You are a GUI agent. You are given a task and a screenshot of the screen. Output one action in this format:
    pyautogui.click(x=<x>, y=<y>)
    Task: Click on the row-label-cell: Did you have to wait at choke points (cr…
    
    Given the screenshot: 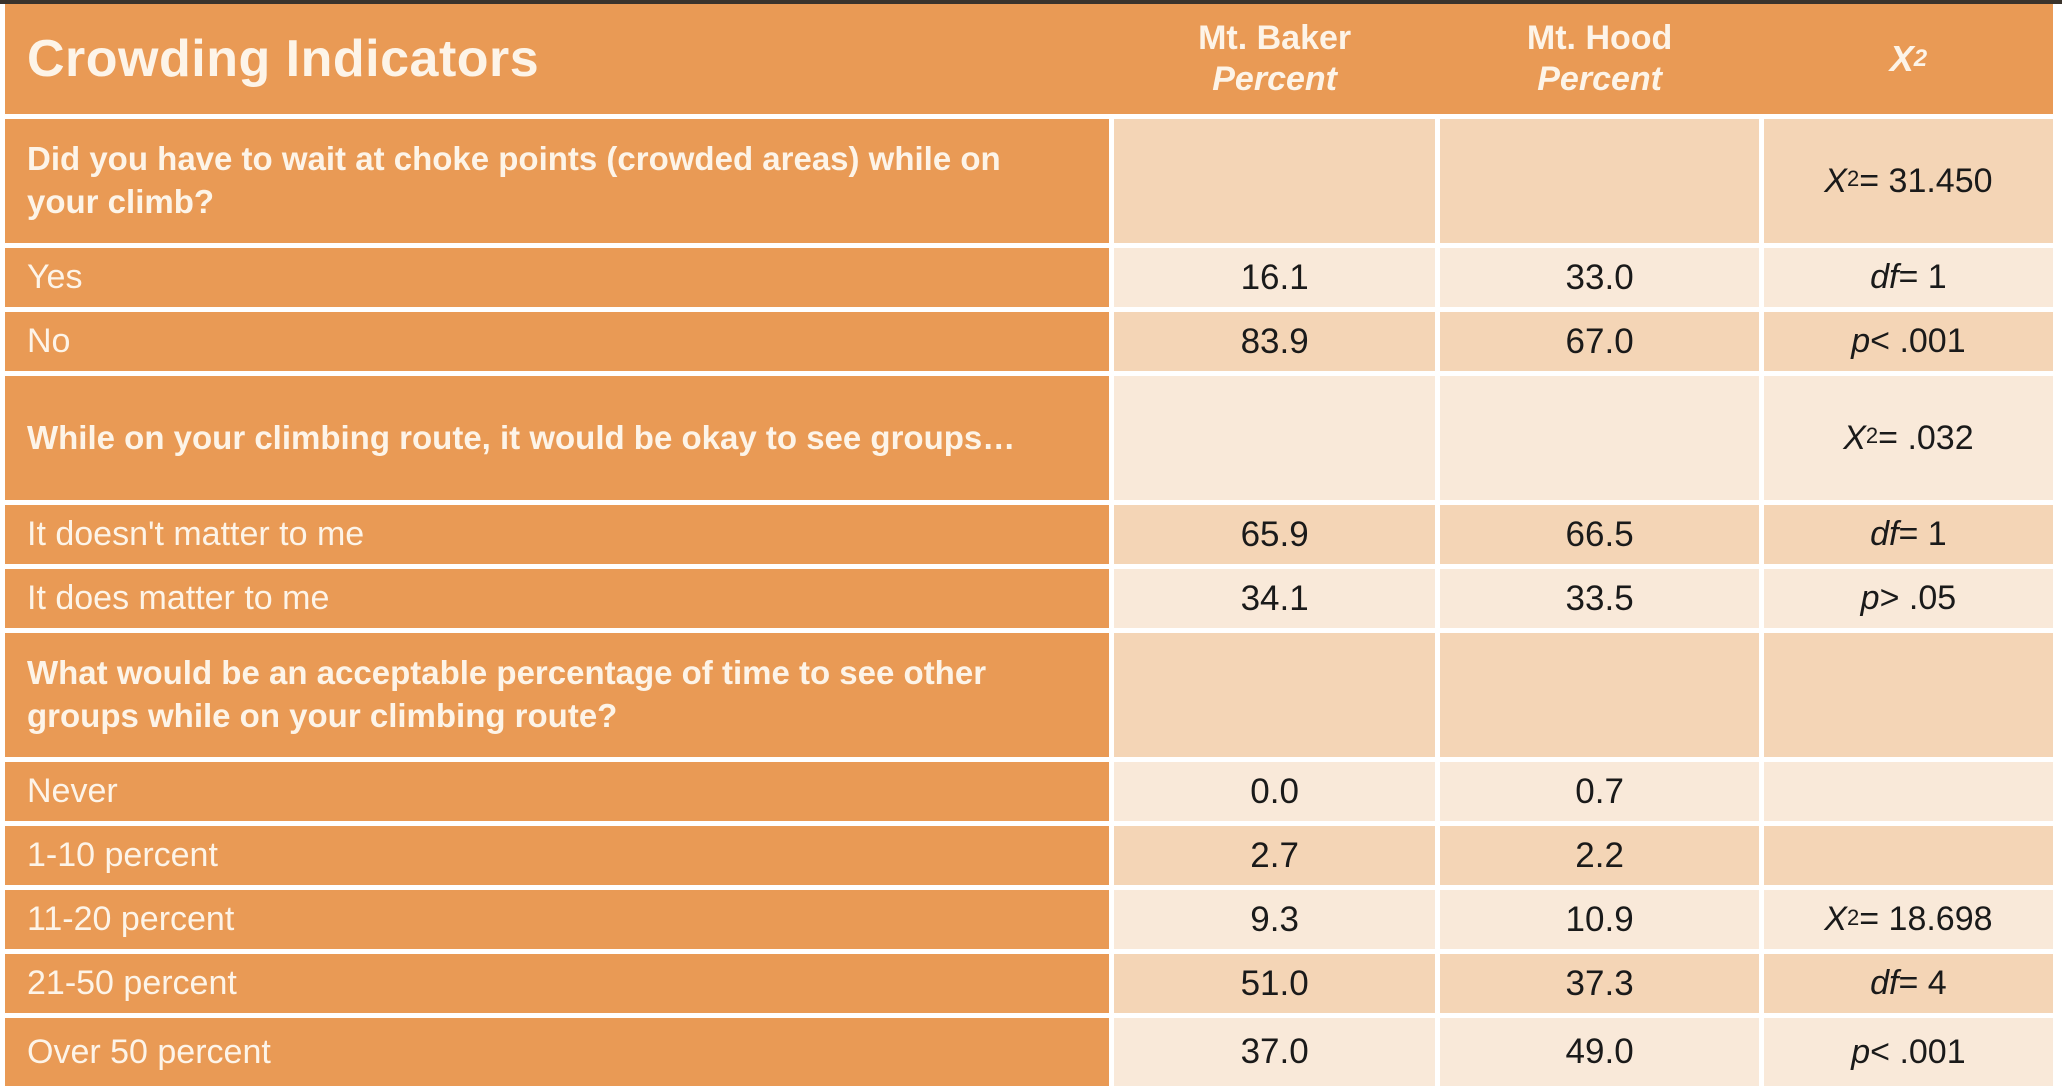 What is the action you would take?
    pyautogui.click(x=557, y=181)
    